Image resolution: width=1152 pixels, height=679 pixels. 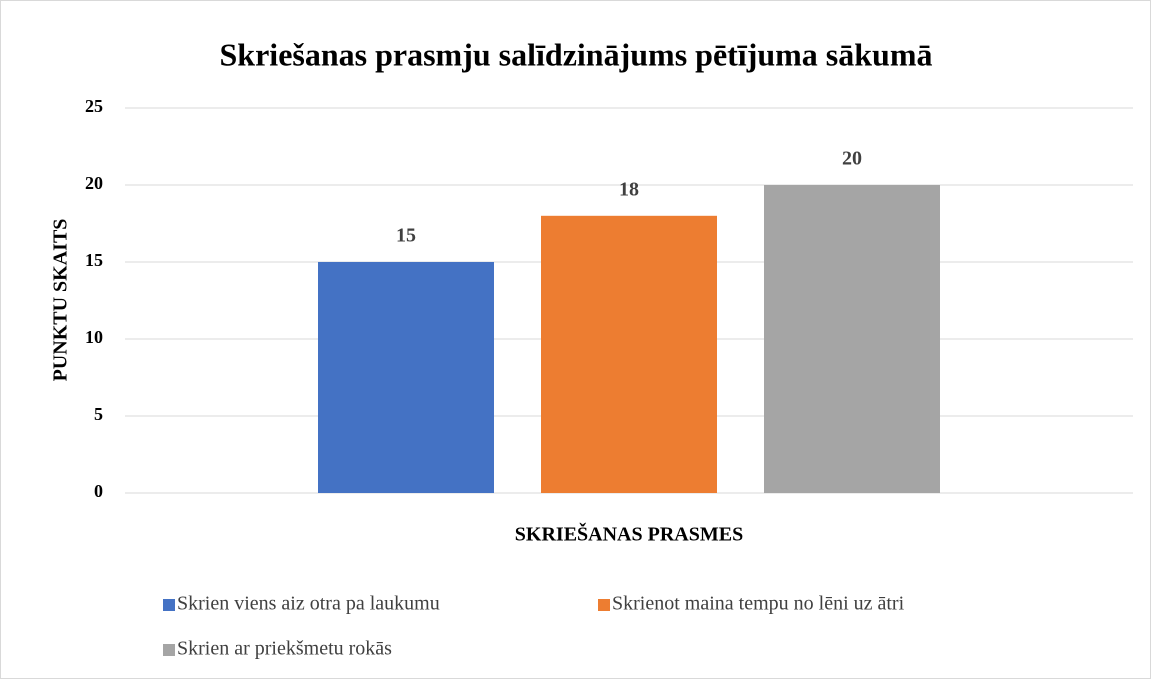 What do you see at coordinates (629, 534) in the screenshot?
I see `x-axis-label: SKRIEŠANAS PRASMES` at bounding box center [629, 534].